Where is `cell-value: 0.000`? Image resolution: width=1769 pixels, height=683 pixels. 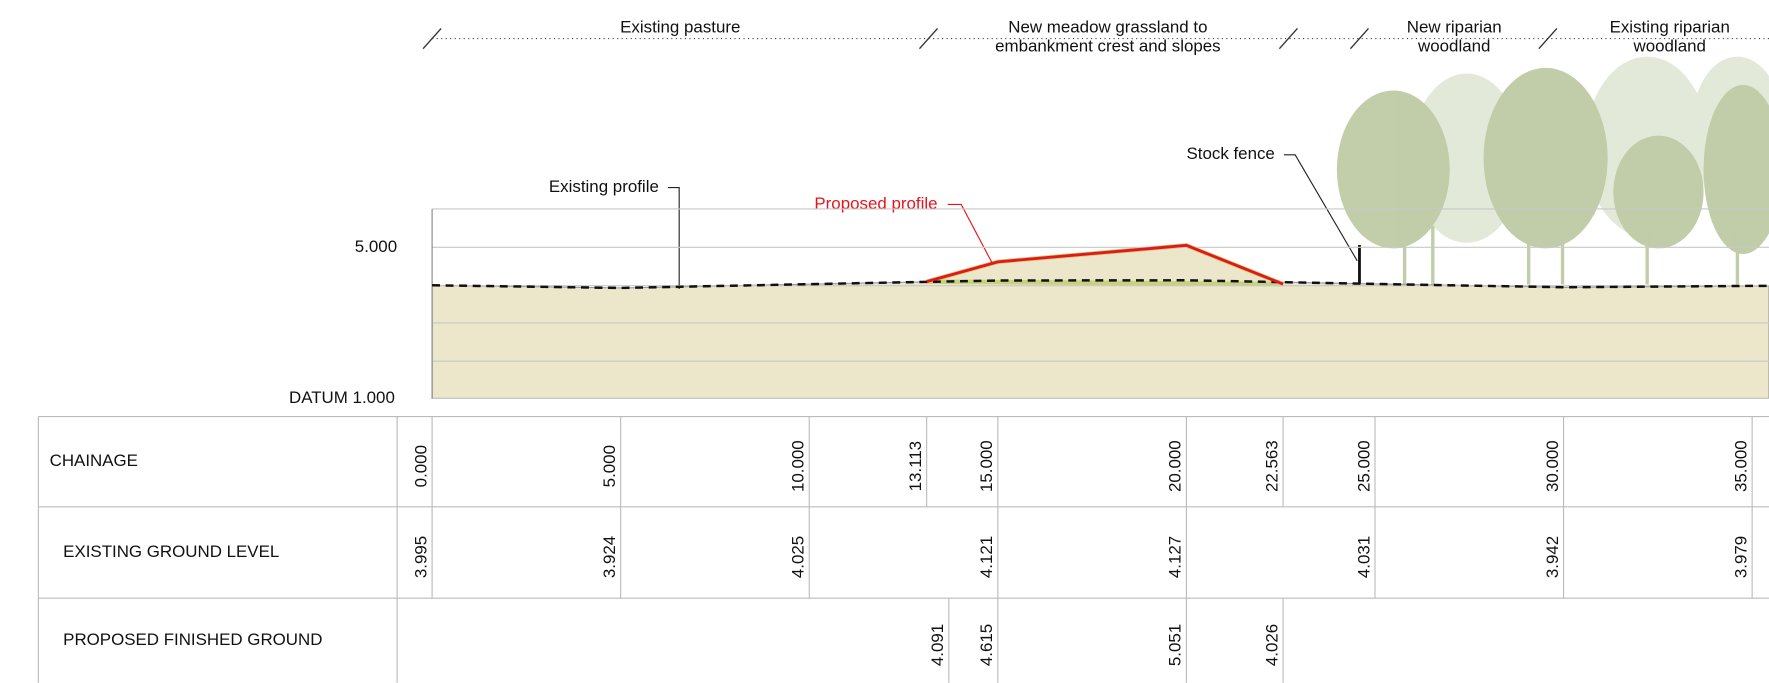
cell-value: 0.000 is located at coordinates (420, 466).